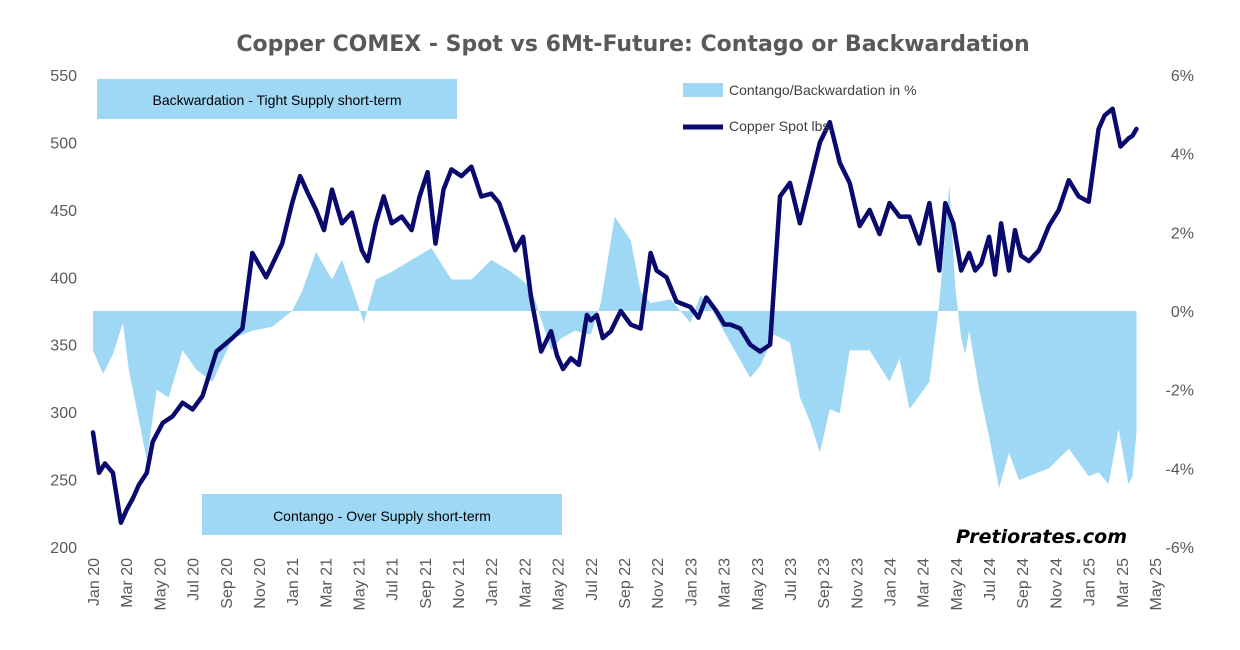  What do you see at coordinates (63, 346) in the screenshot?
I see `y-left-tick-label: 350` at bounding box center [63, 346].